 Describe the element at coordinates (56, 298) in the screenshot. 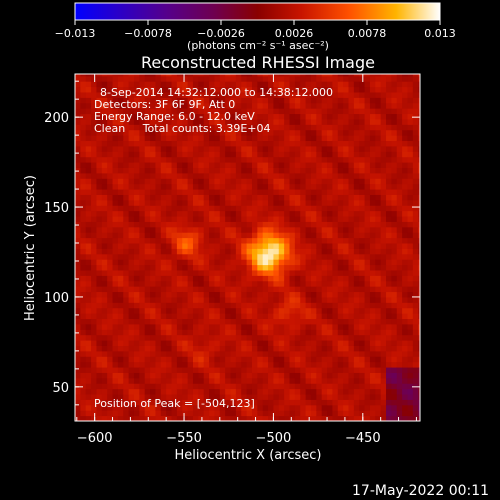

I see `y-tick-label: 100` at that location.